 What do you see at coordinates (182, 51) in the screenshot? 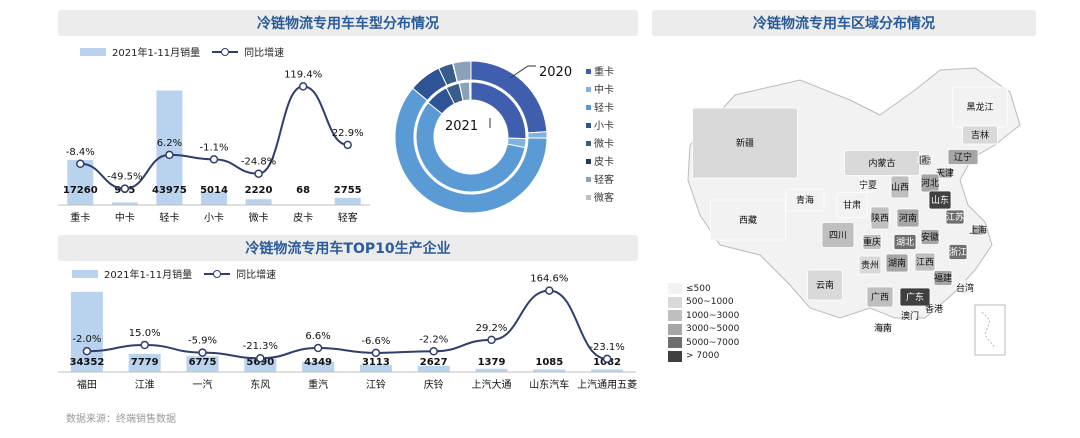
I see `vehicle-type-legend: 2021年1-11月销量 同比增速` at bounding box center [182, 51].